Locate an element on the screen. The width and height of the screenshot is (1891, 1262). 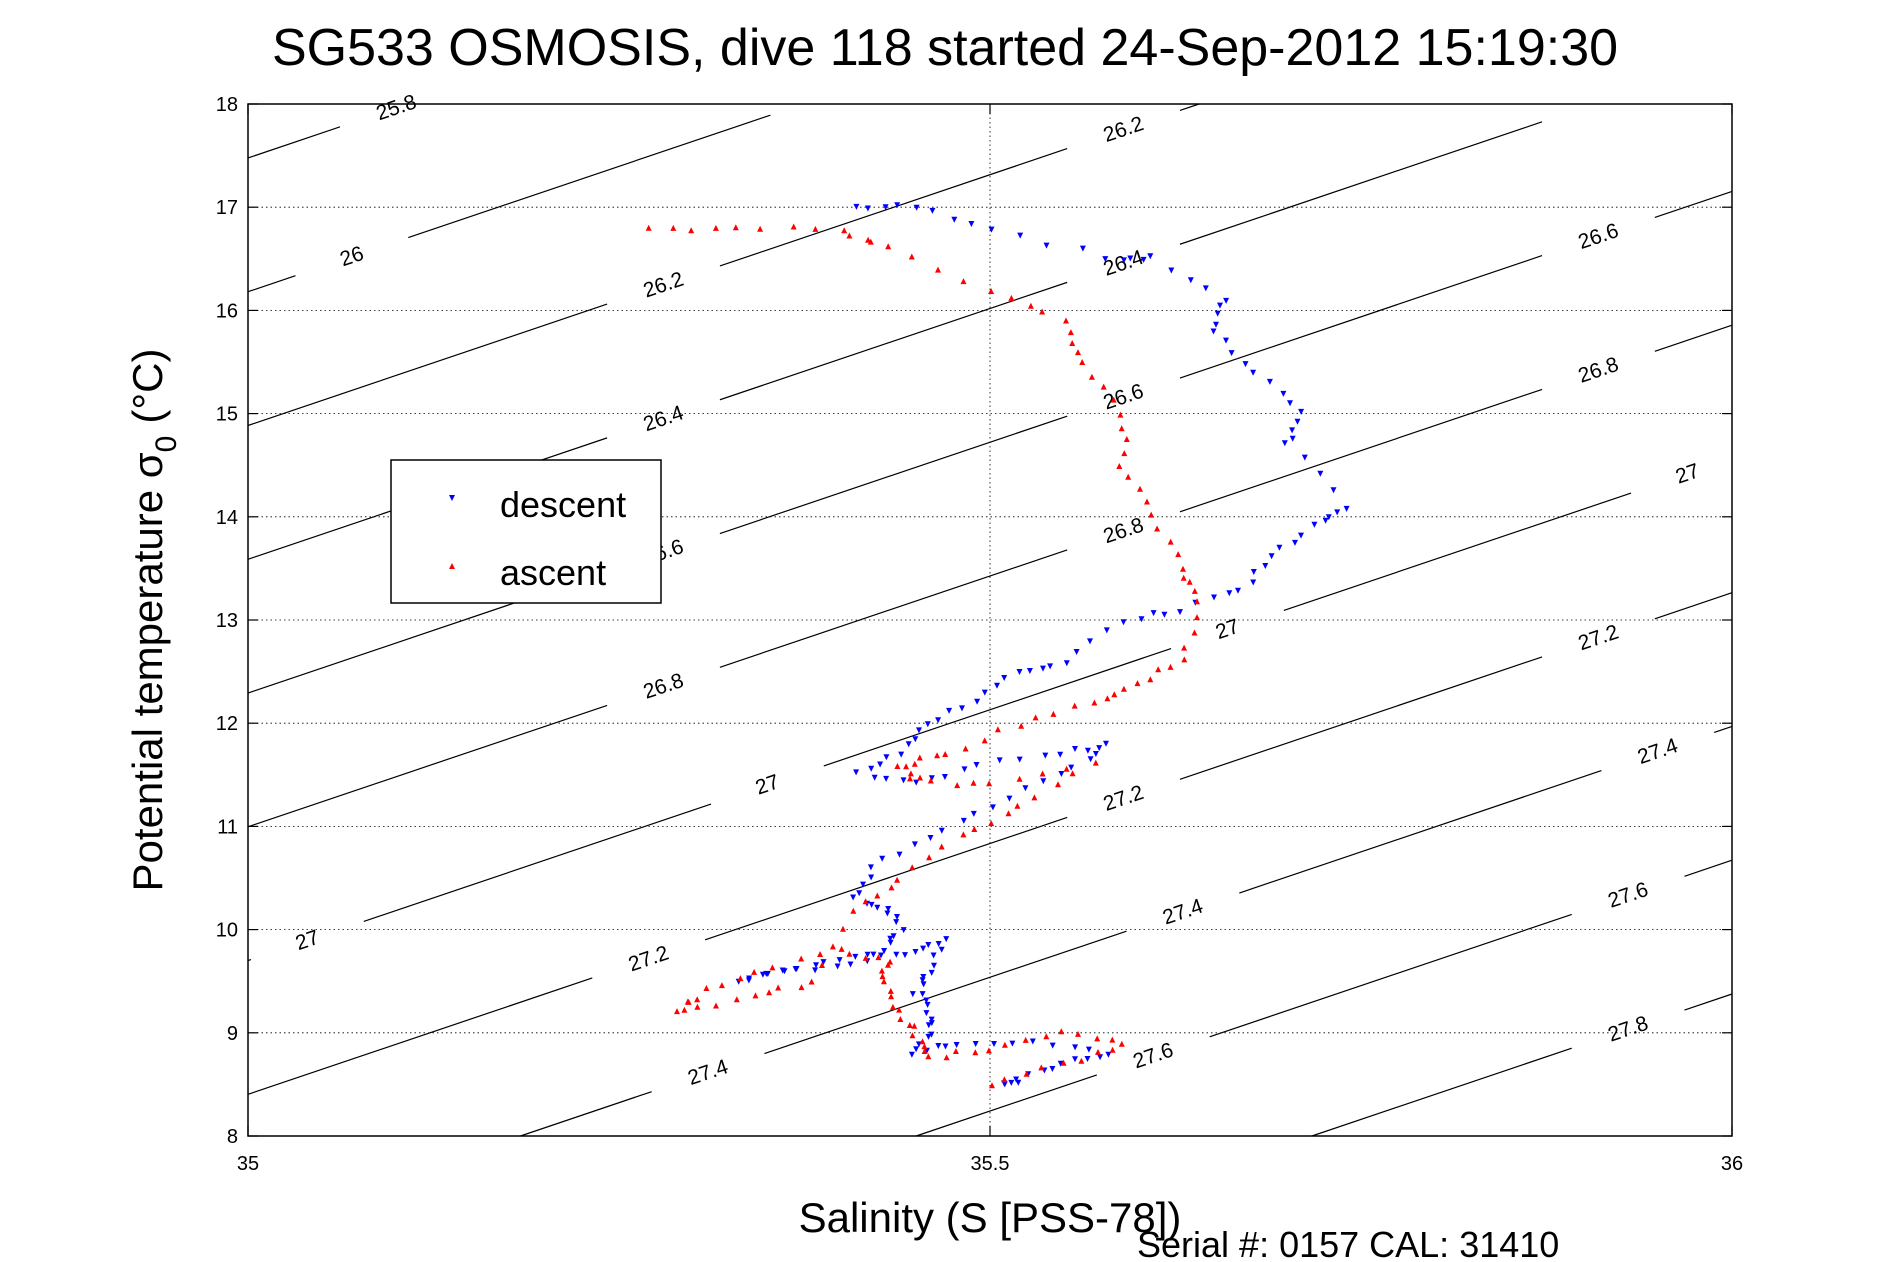
x-axis-label: Salinity (S [PSS-78]) is located at coordinates (990, 1217).